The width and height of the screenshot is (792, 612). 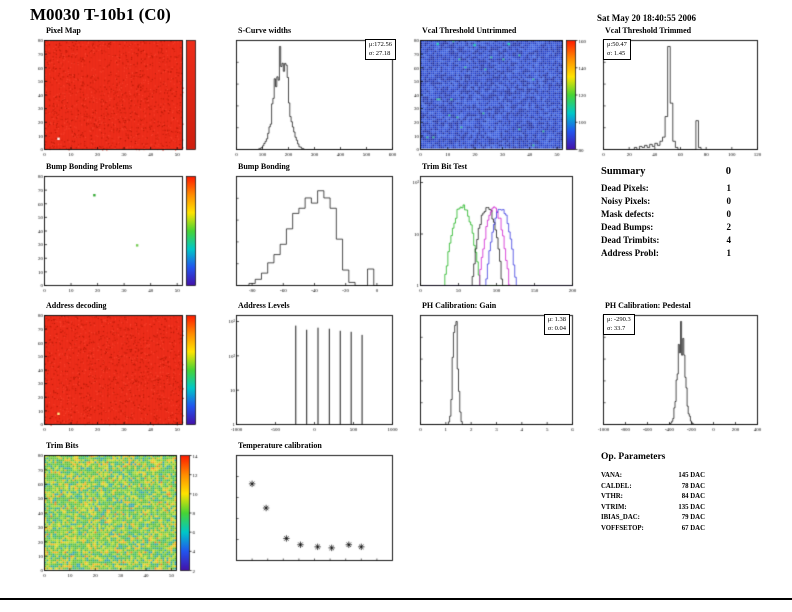 I want to click on pixel-map-canvas, so click(x=116, y=98).